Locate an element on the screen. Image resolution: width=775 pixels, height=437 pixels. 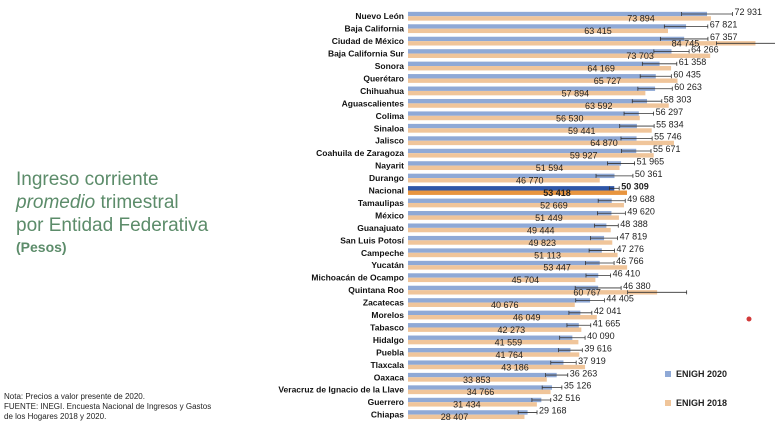
value-label-2018-row-5: 65 727 is located at coordinates (608, 81).